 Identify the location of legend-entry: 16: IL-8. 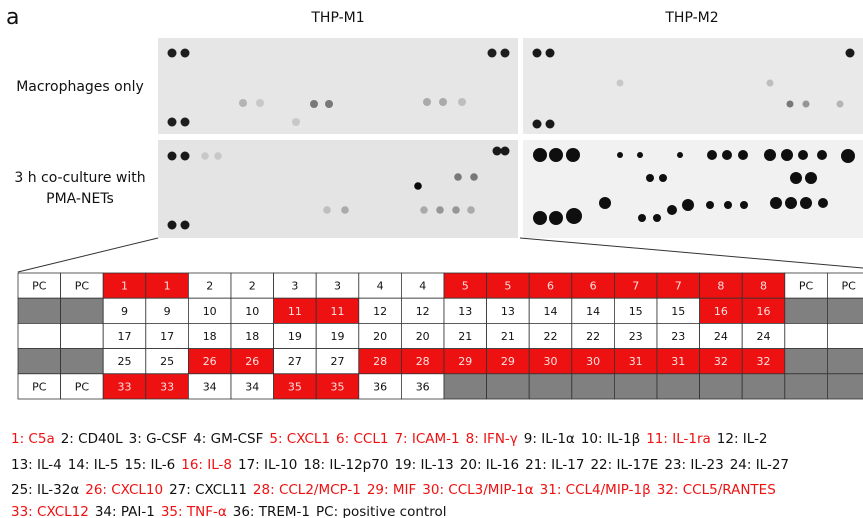
(206, 465).